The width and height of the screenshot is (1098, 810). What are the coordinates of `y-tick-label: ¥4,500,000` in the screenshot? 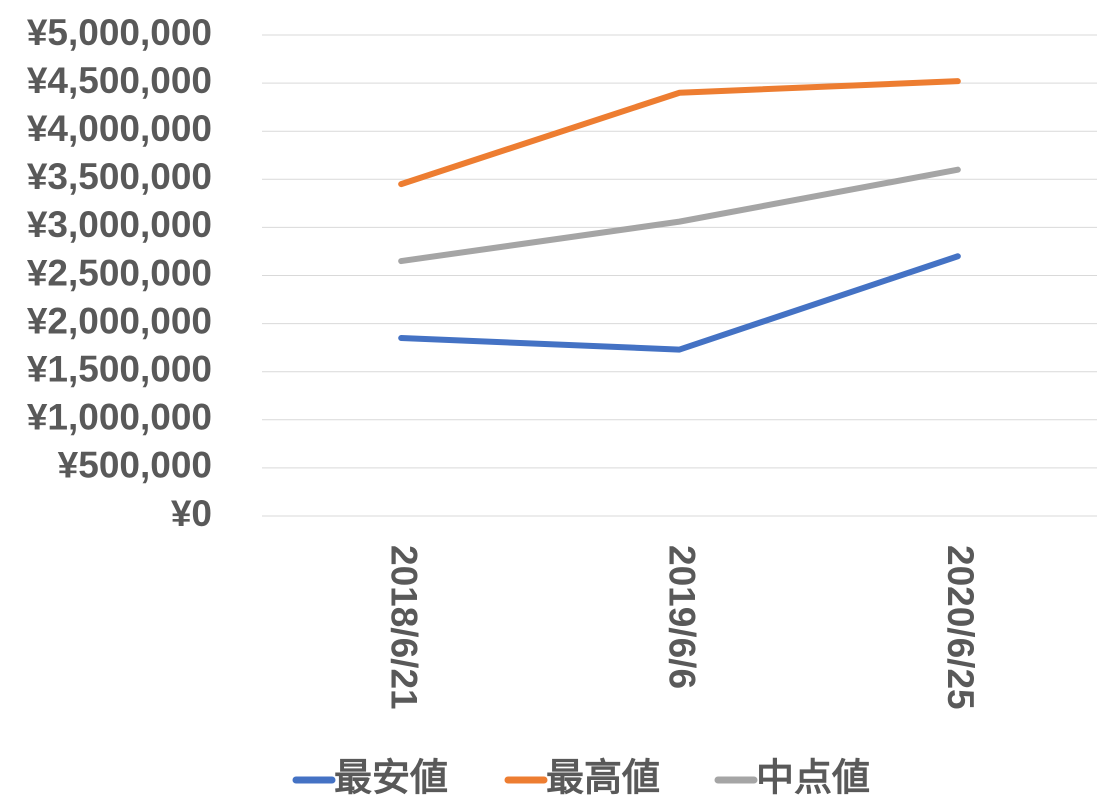 It's located at (119, 80).